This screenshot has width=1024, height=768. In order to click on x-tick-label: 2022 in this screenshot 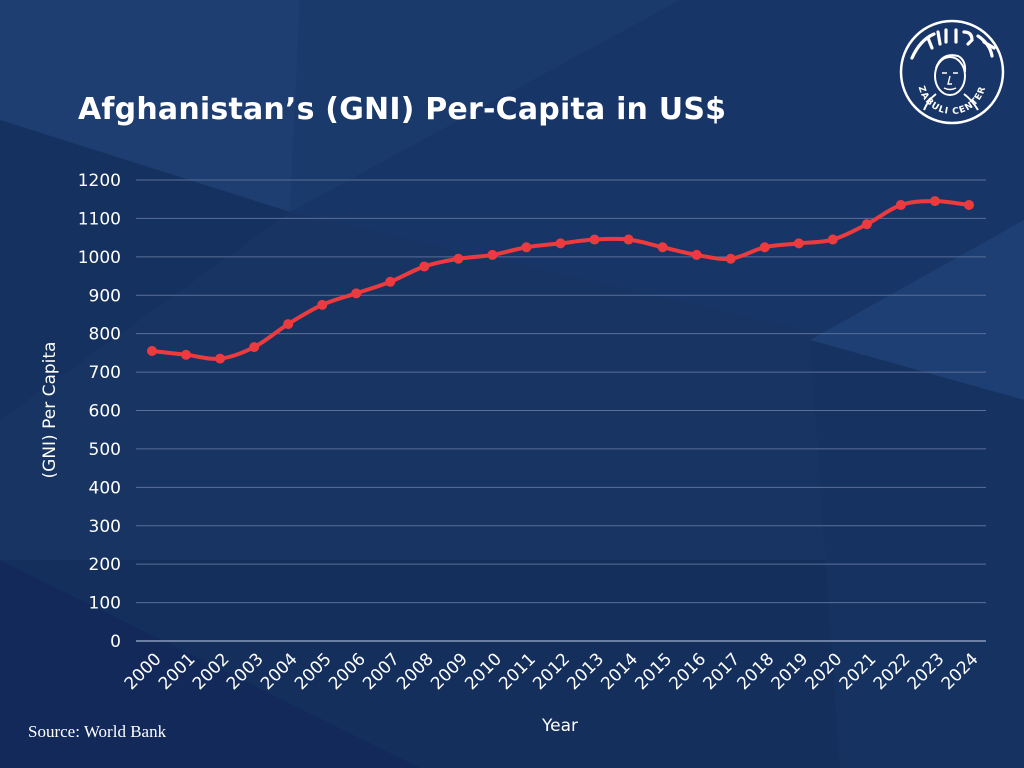, I will do `click(892, 671)`.